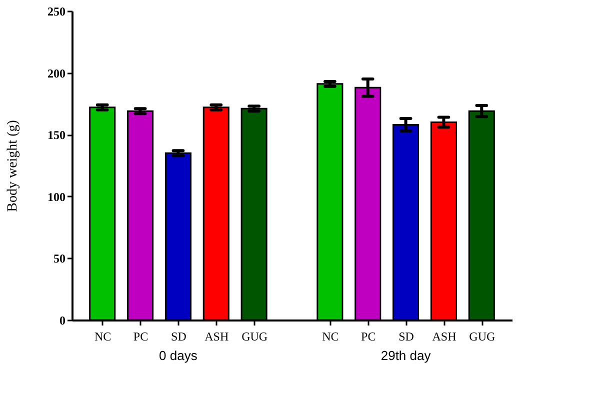  I want to click on y-tick-label: 100, so click(57, 197).